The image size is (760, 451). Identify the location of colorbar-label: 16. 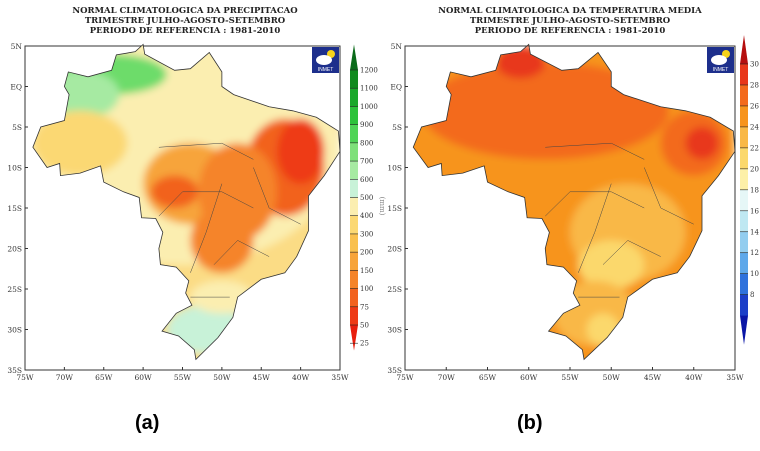
(754, 211).